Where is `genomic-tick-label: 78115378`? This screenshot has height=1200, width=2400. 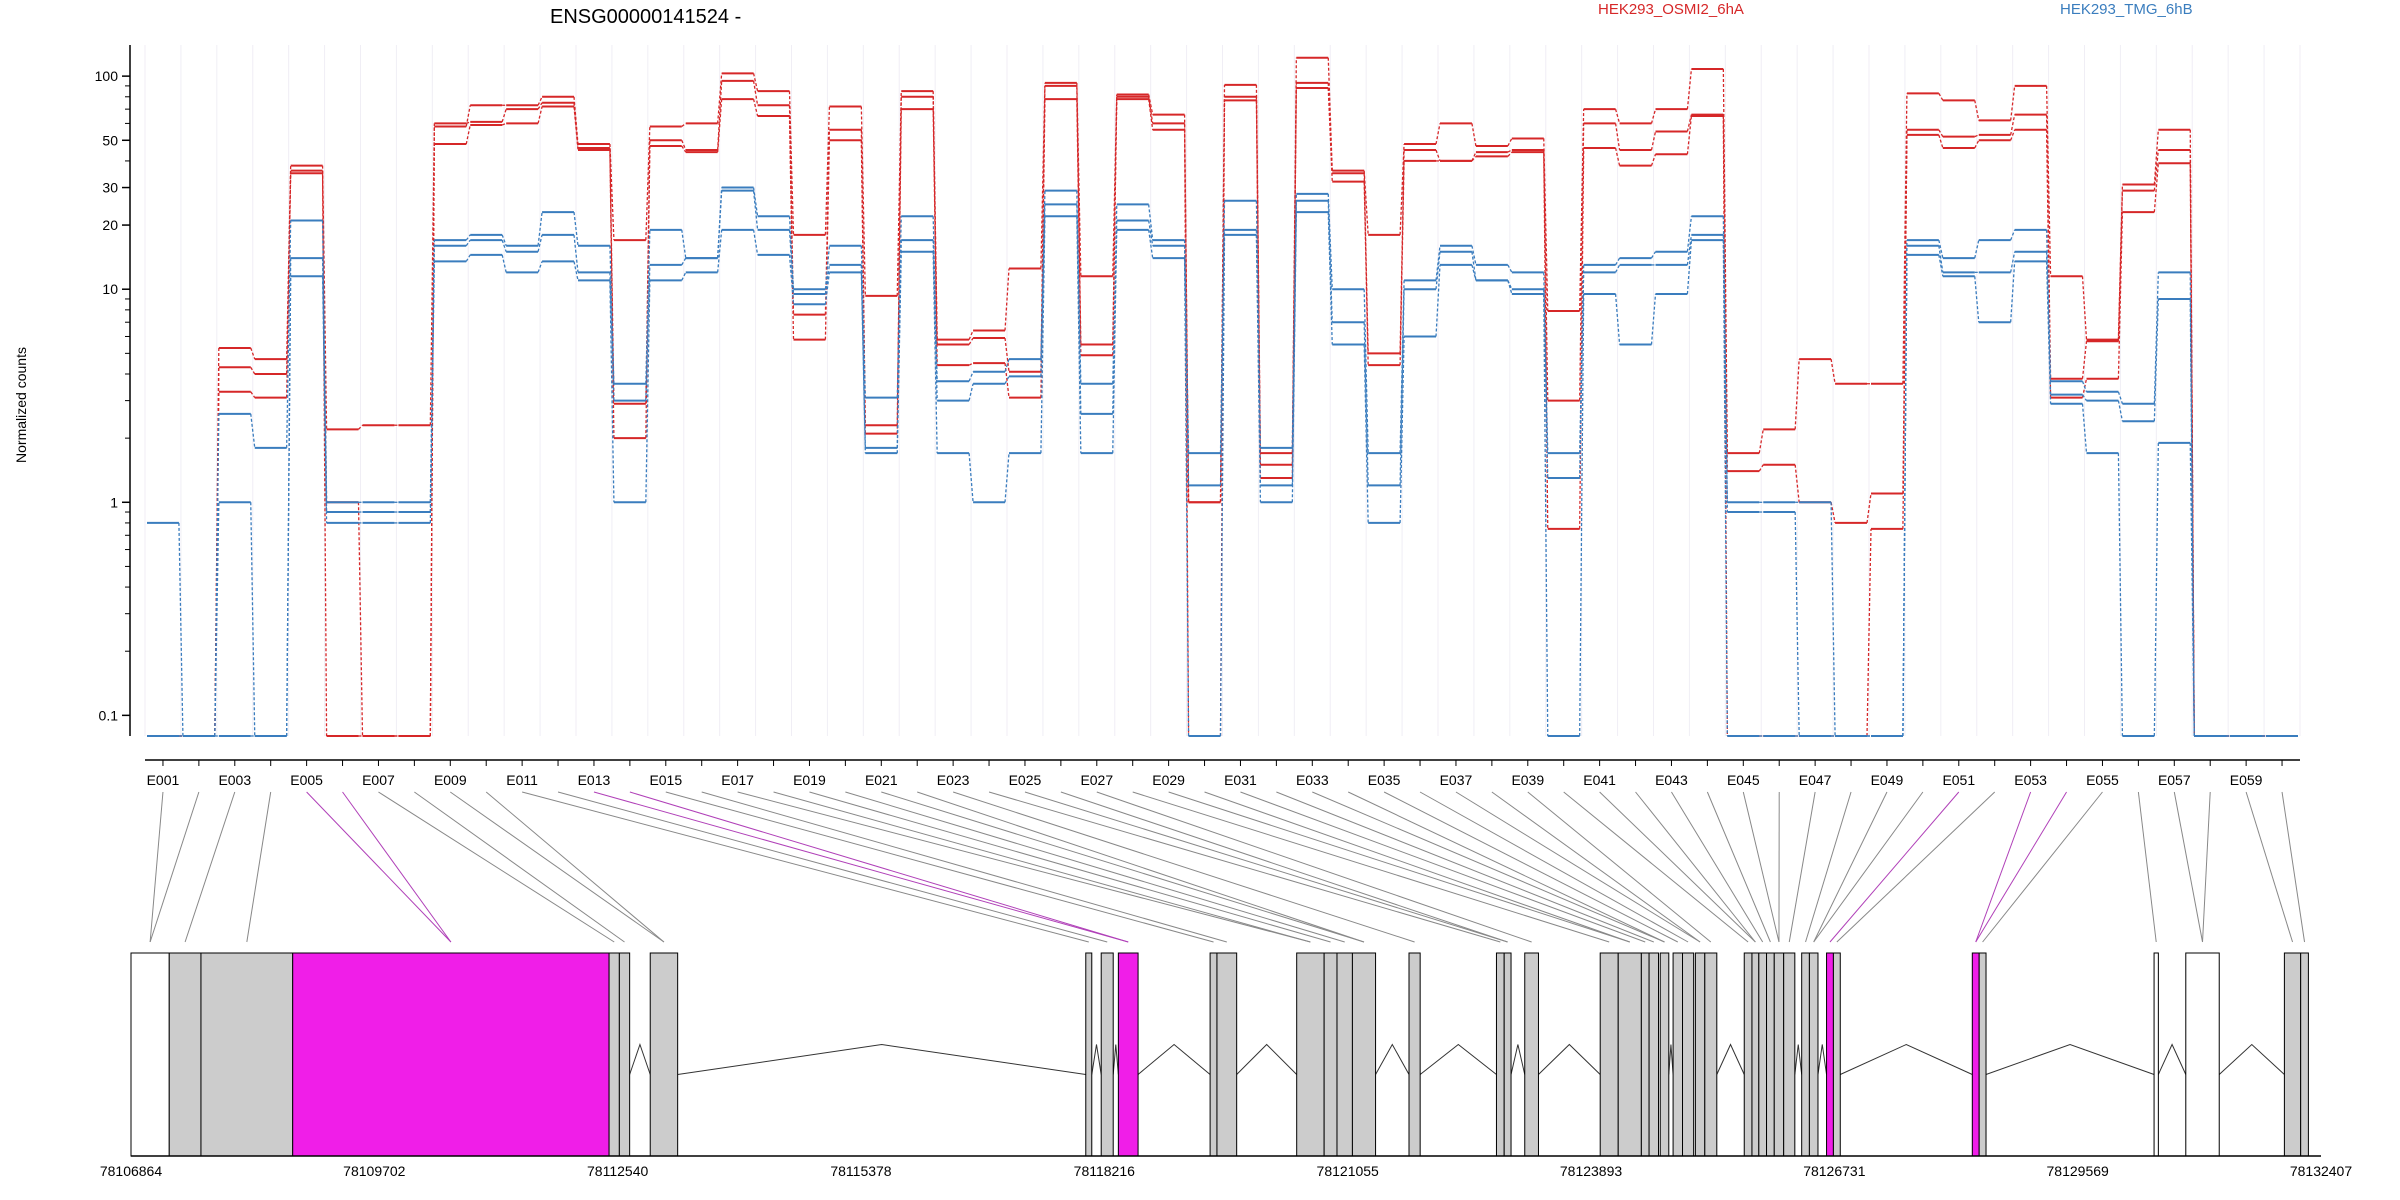 genomic-tick-label: 78115378 is located at coordinates (860, 1171).